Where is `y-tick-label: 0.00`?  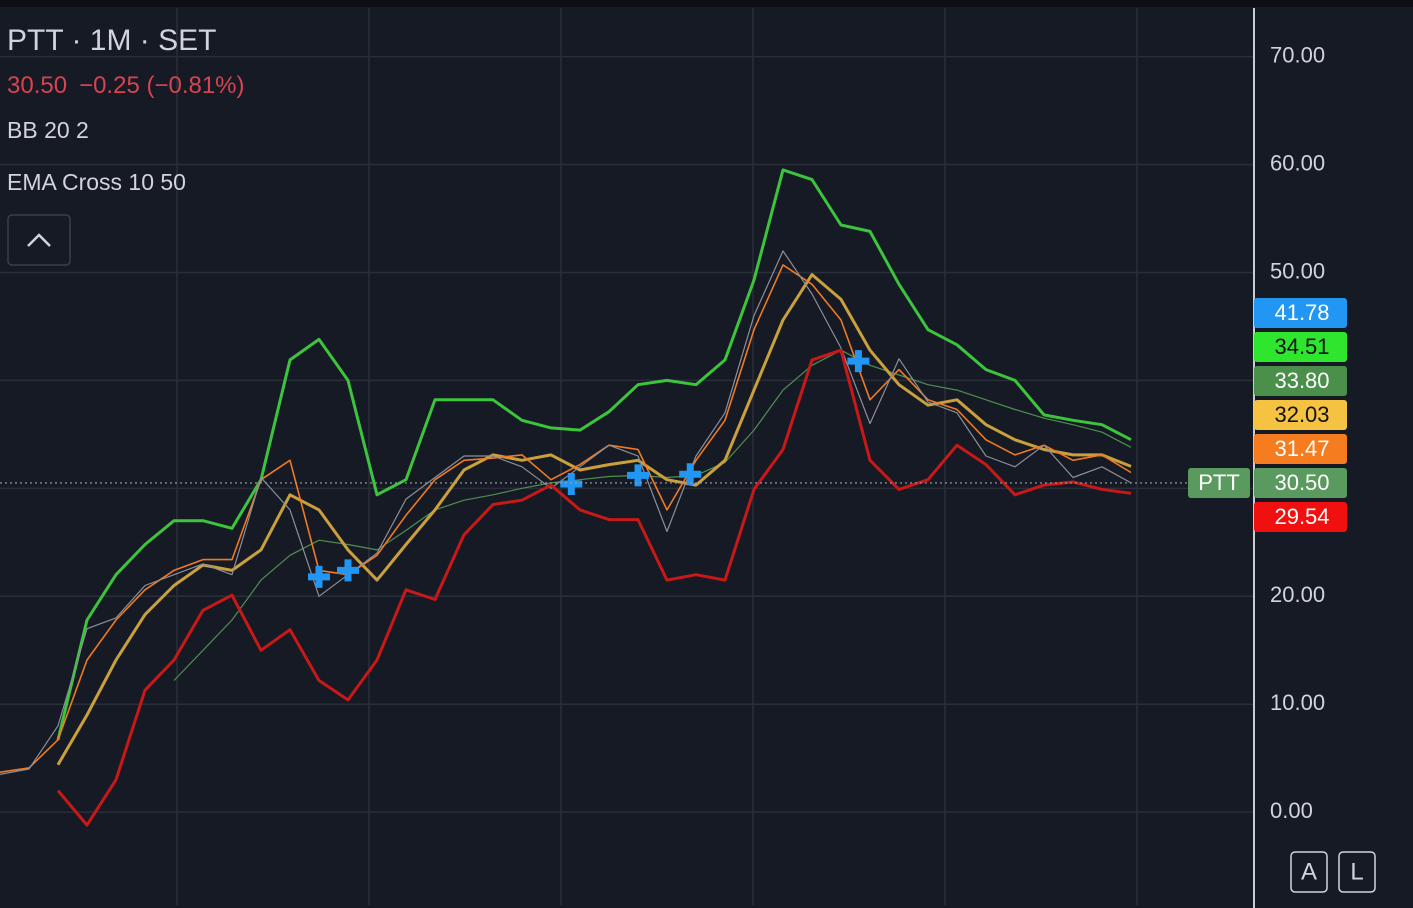 y-tick-label: 0.00 is located at coordinates (1291, 810).